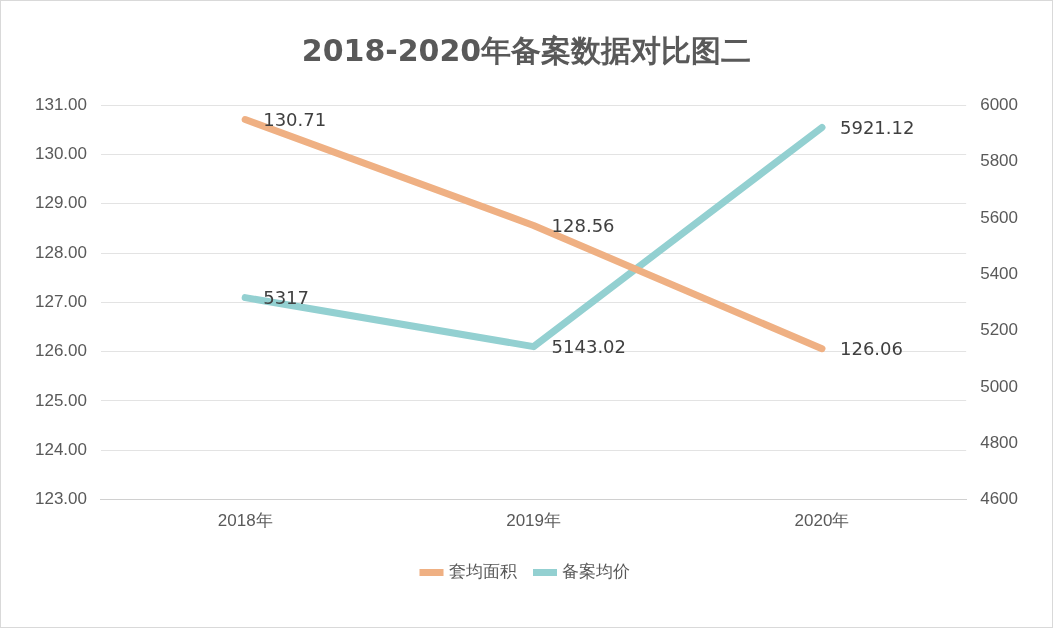 The width and height of the screenshot is (1053, 641). Describe the element at coordinates (526, 51) in the screenshot. I see `chart-title: 2018-2020年备案数据对比图二` at that location.